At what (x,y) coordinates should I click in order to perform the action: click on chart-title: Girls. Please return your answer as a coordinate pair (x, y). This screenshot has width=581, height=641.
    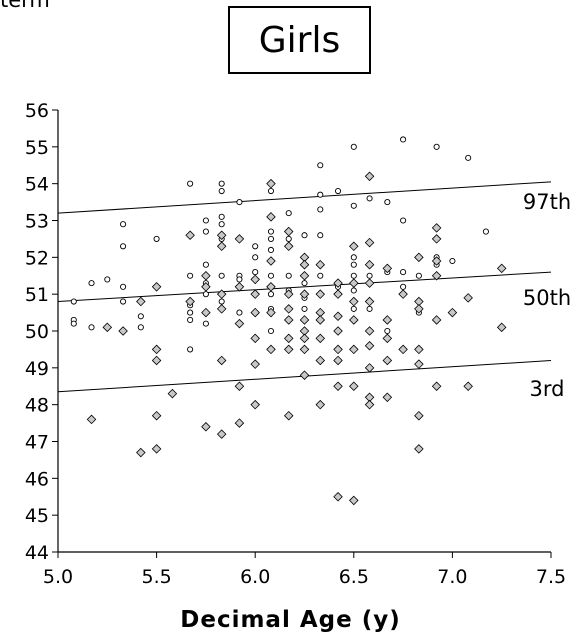
    Looking at the image, I should click on (299, 40).